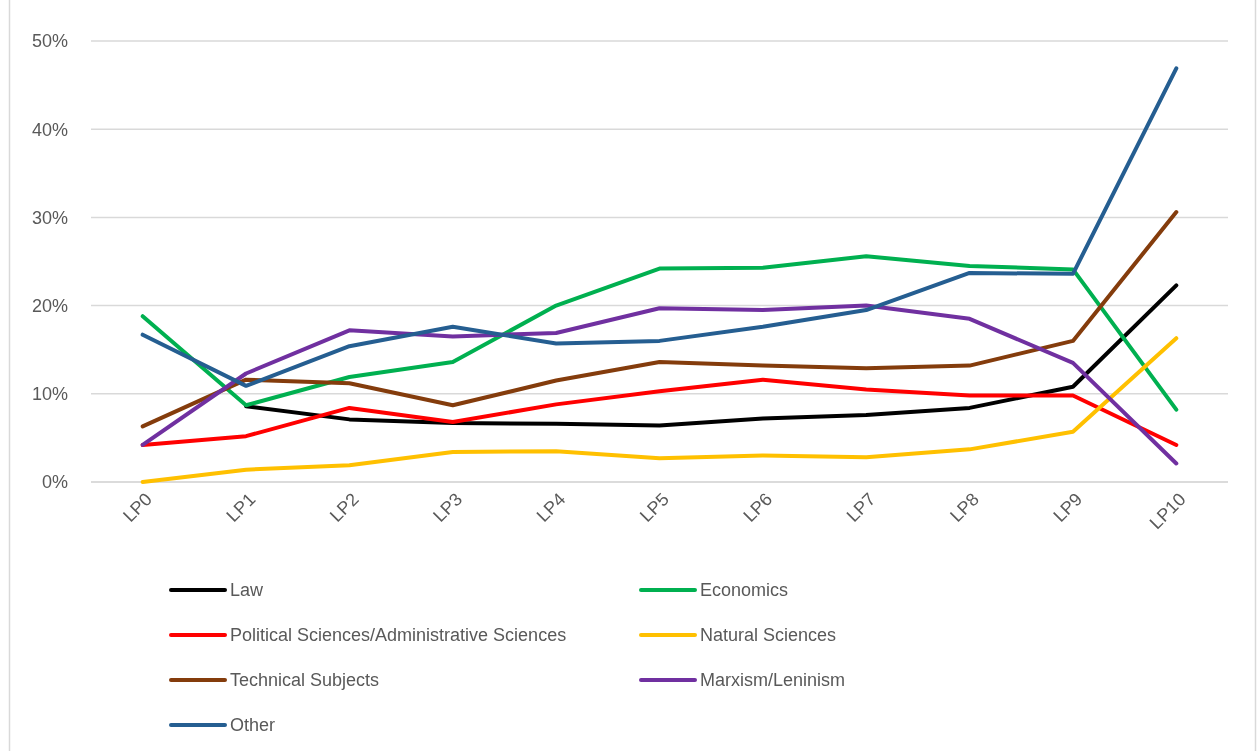 Image resolution: width=1257 pixels, height=751 pixels. What do you see at coordinates (49, 217) in the screenshot?
I see `y-tick-label: 30%` at bounding box center [49, 217].